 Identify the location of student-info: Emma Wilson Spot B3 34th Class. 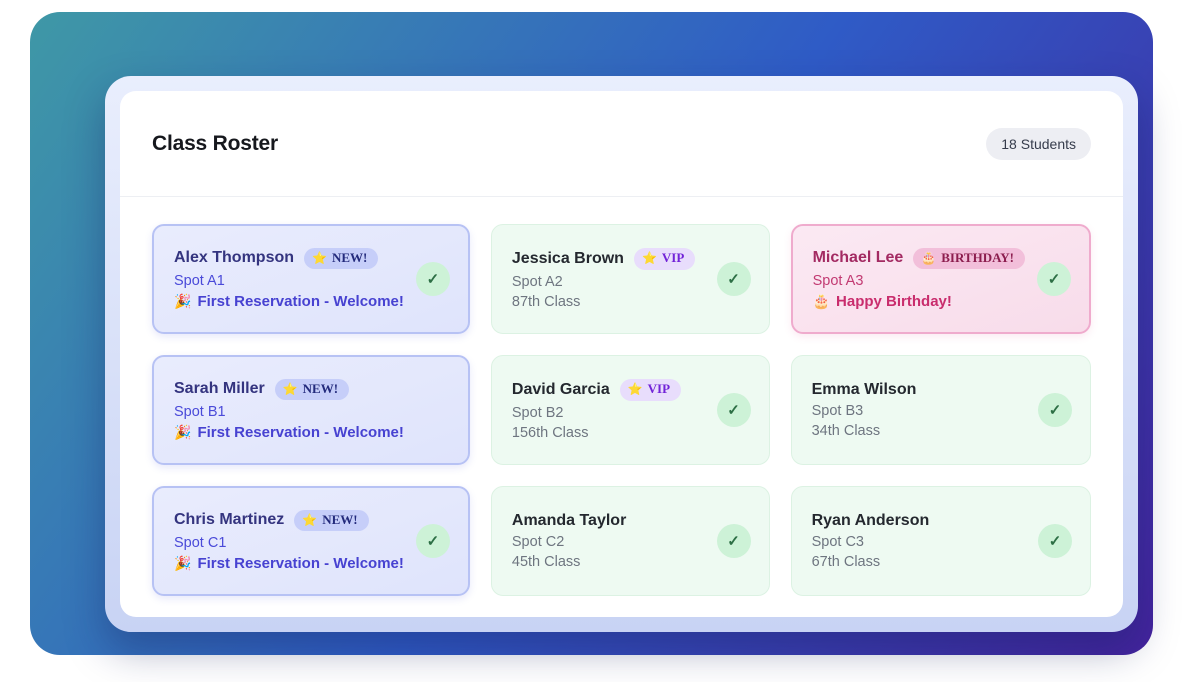
(864, 410).